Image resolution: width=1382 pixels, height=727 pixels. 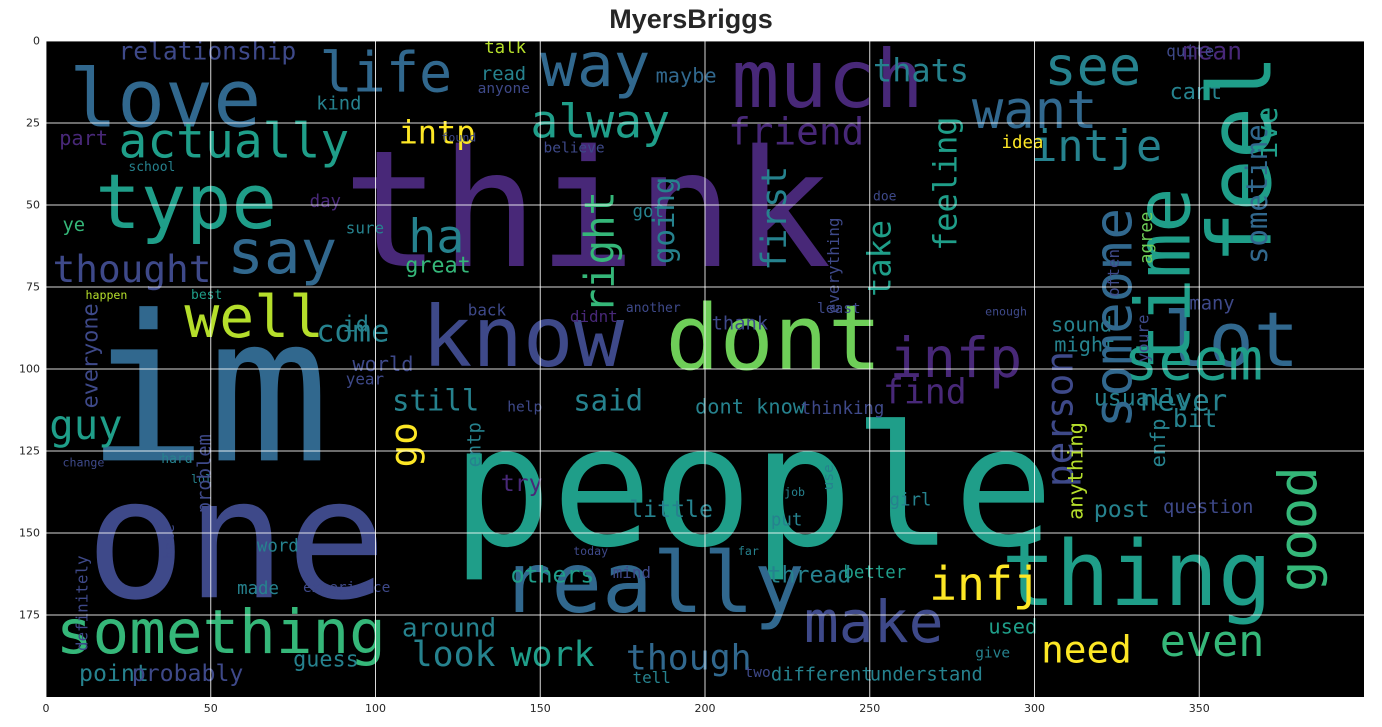 I want to click on word-im: im, so click(x=208, y=390).